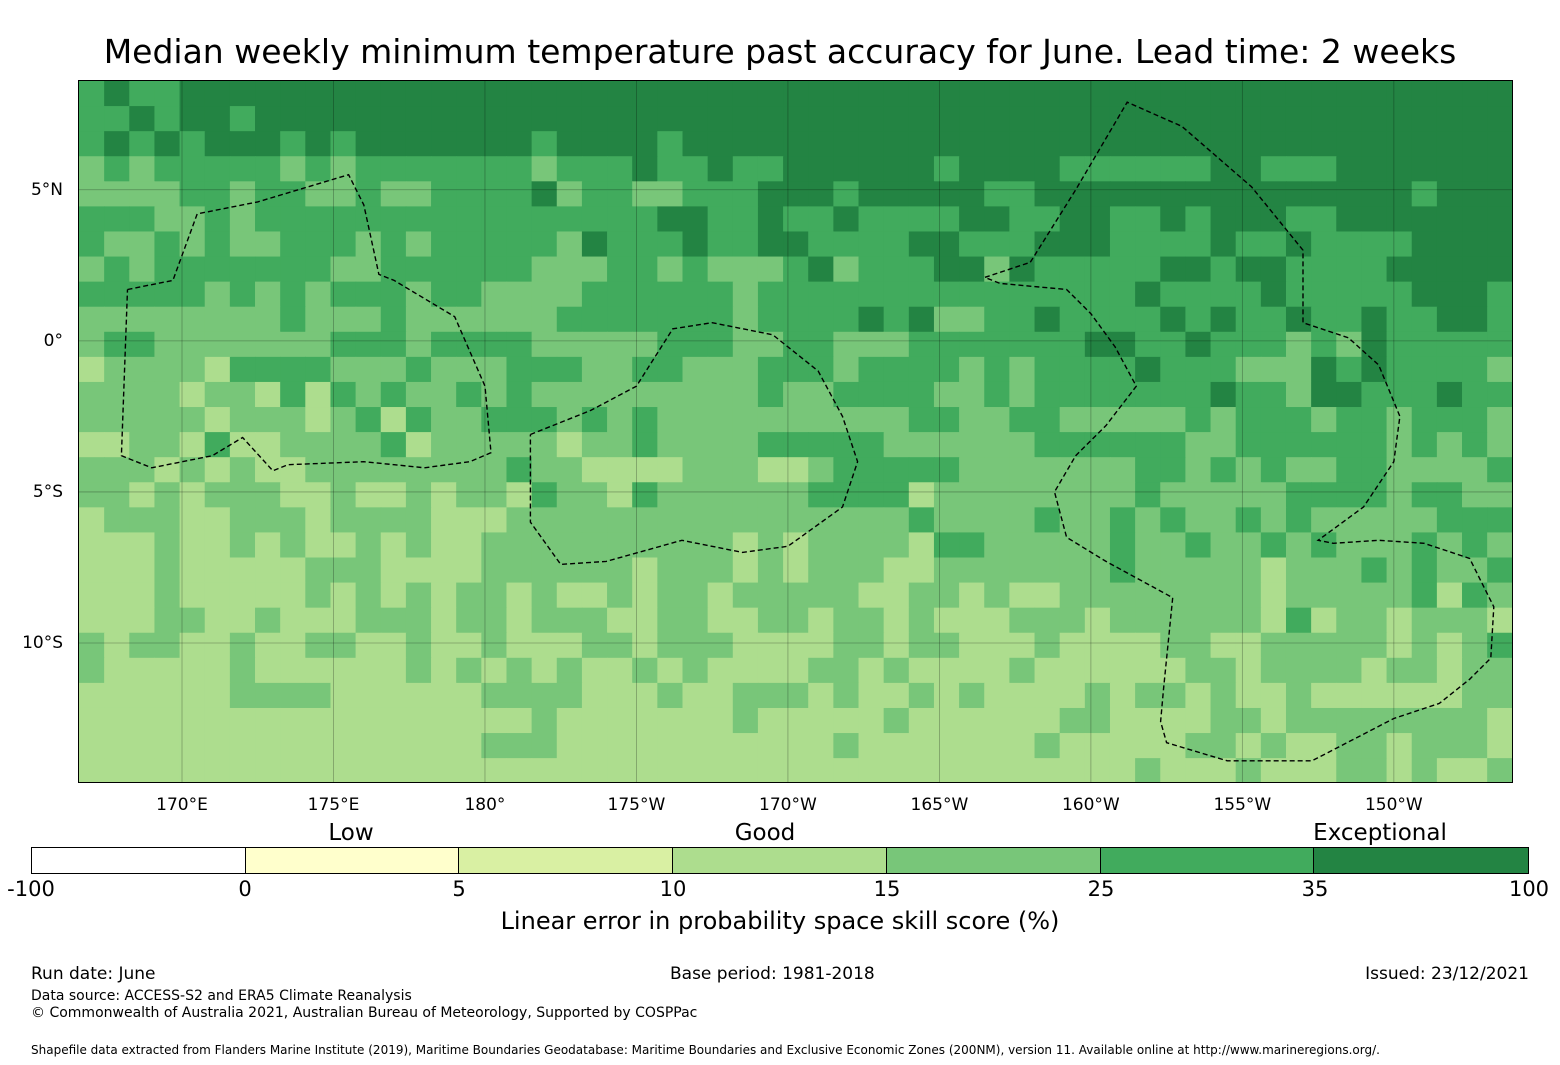 The height and width of the screenshot is (1065, 1560). Describe the element at coordinates (333, 805) in the screenshot. I see `longitude-tick: 175°E` at that location.